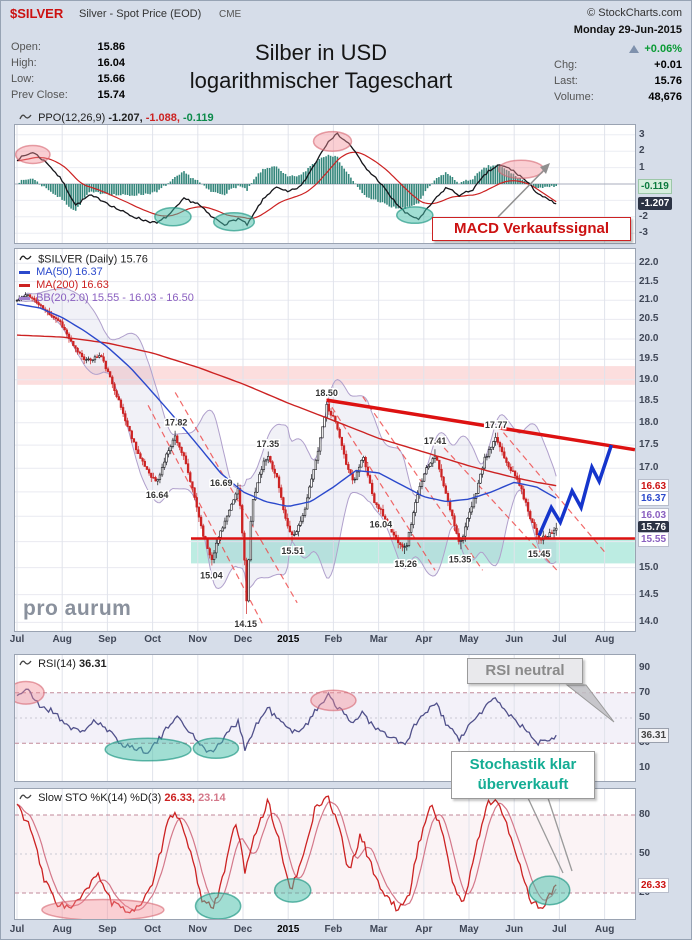 This screenshot has width=692, height=940. Describe the element at coordinates (68, 49) in the screenshot. I see `open-row: Open: 15.86` at that location.